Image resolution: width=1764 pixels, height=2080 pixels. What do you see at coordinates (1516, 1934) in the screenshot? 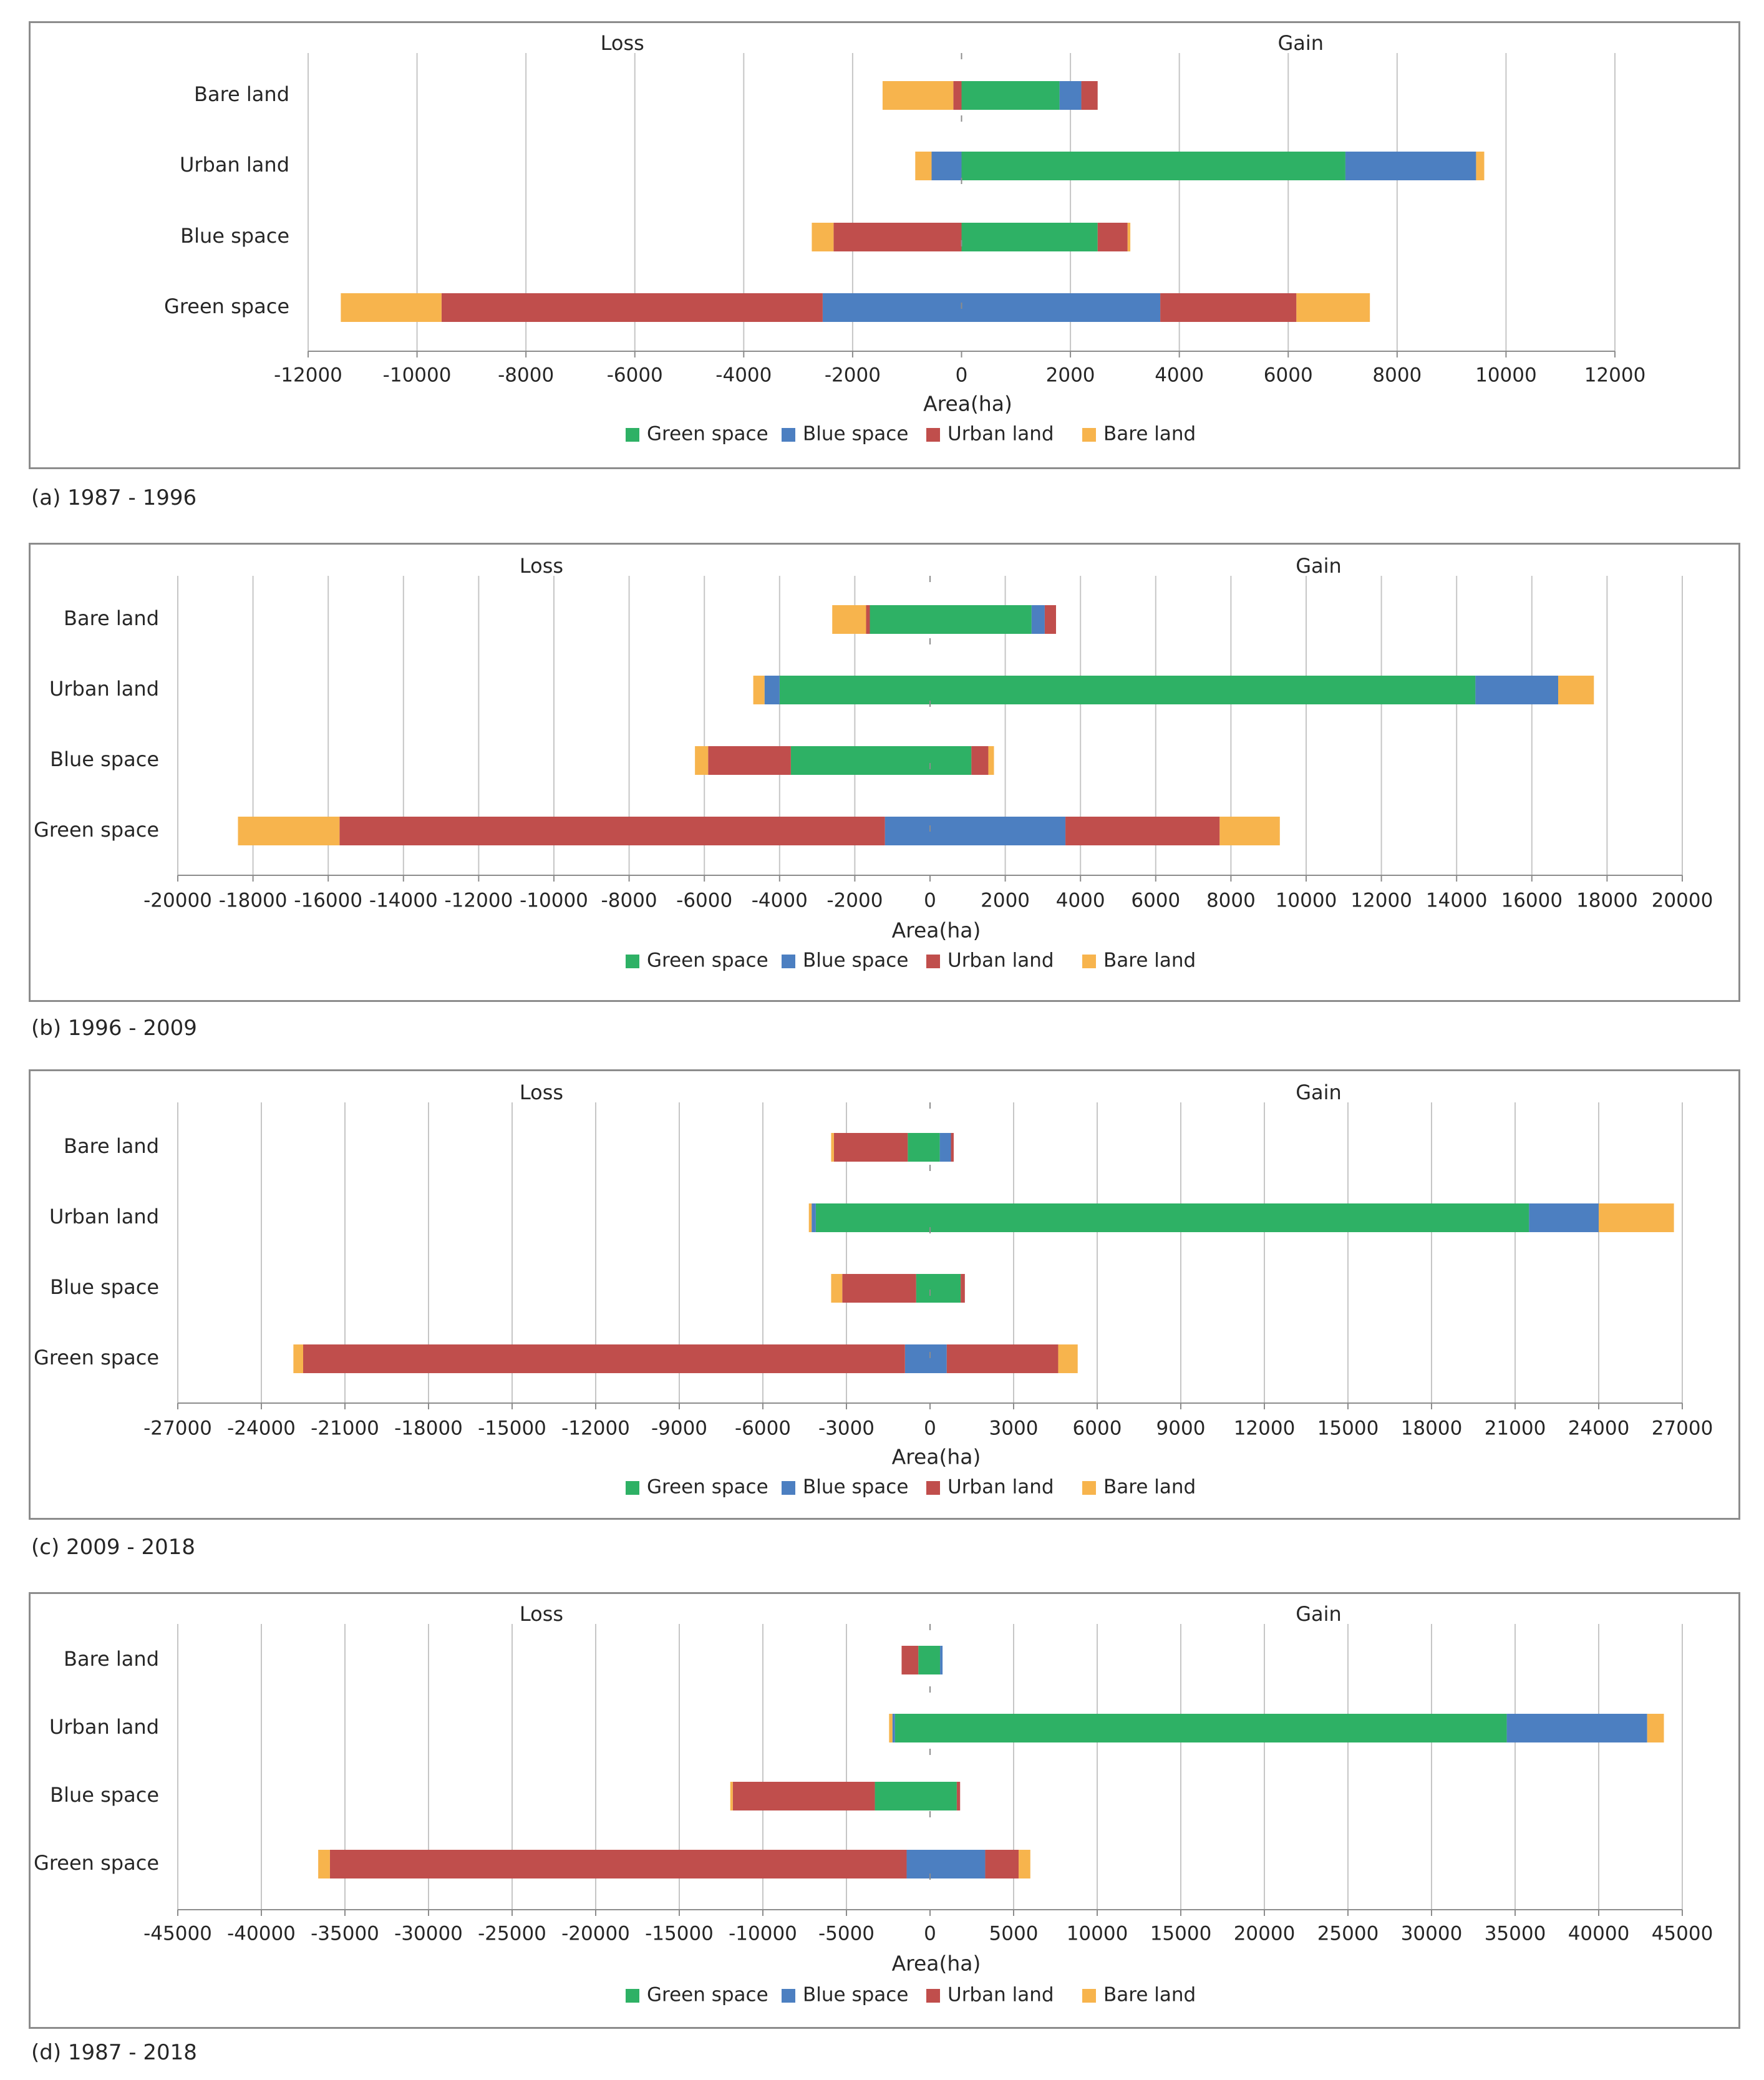
I see `tick-label: 35000` at bounding box center [1516, 1934].